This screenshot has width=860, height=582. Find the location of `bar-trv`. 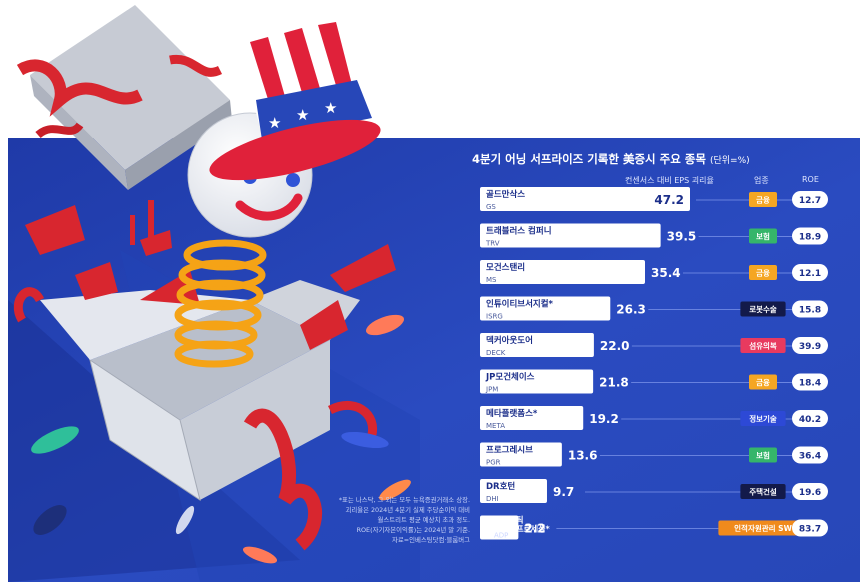

bar-trv is located at coordinates (570, 235).